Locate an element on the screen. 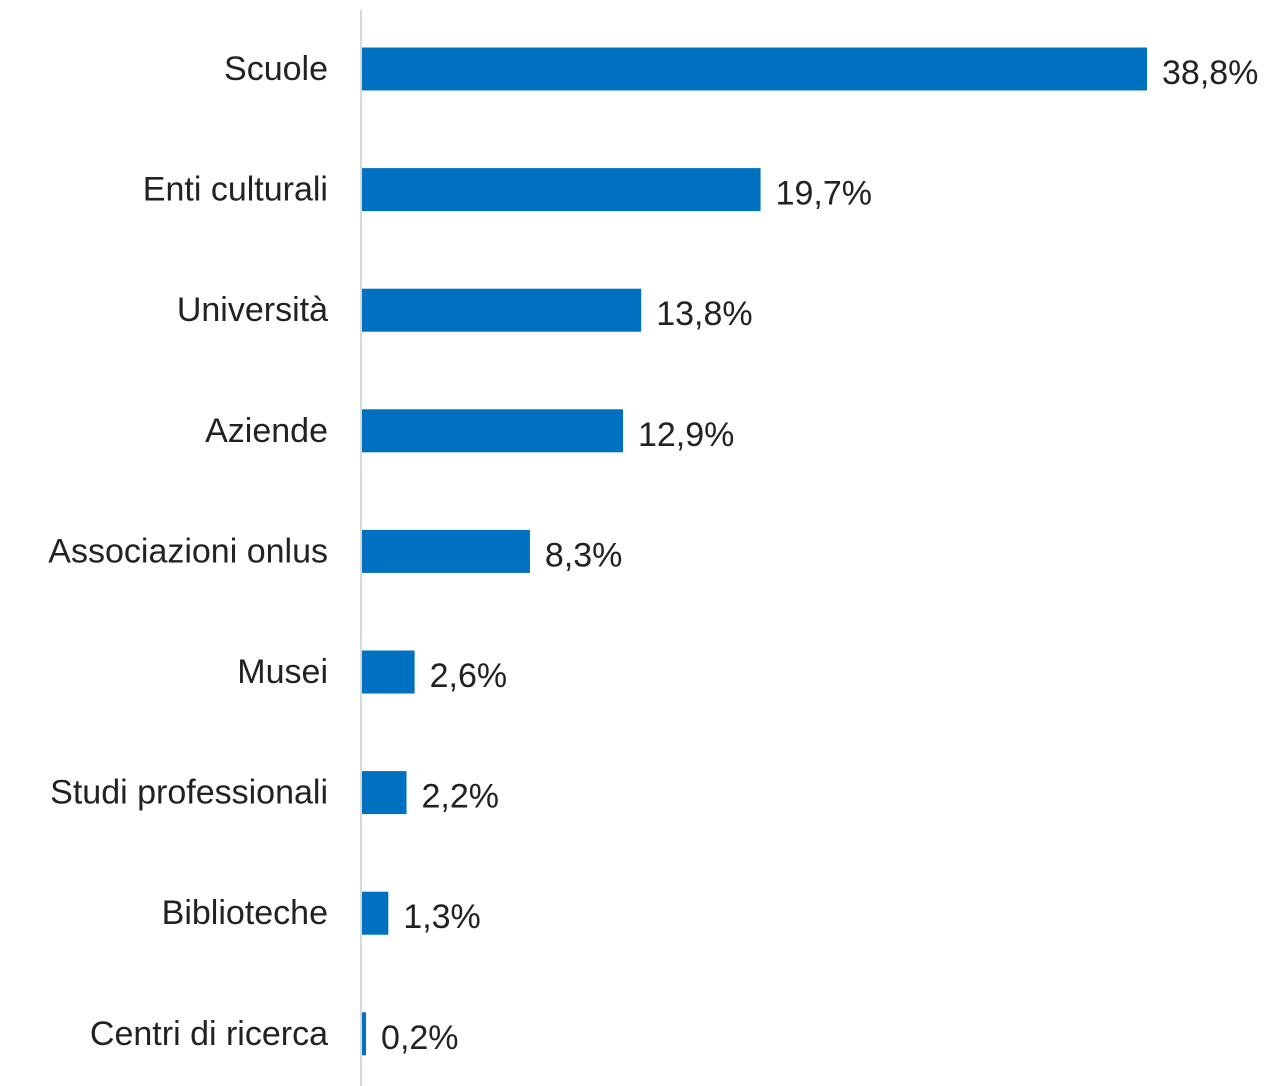  category-label: Università is located at coordinates (252, 310).